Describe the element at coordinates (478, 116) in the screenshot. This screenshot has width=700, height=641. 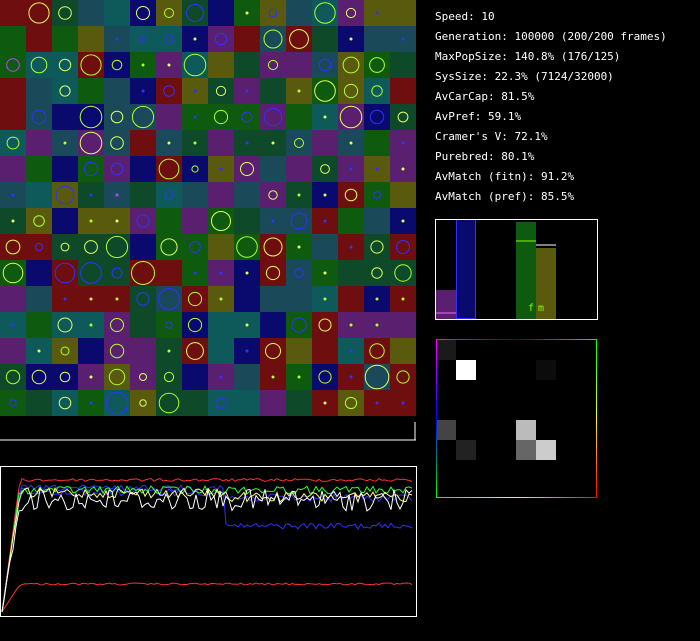
I see `stat-line: AvPref: 59.1%` at that location.